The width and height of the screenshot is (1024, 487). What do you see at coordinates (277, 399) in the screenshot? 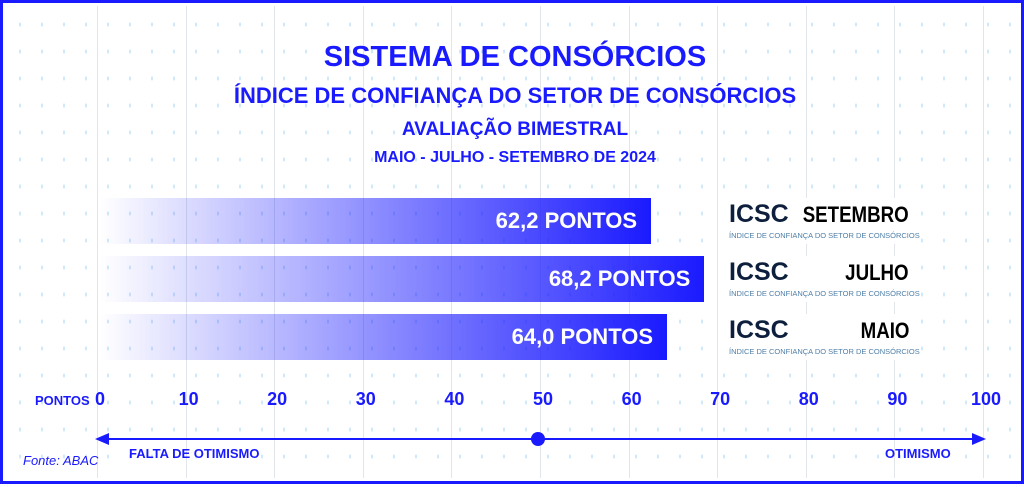
I see `x-tick-label: 20` at bounding box center [277, 399].